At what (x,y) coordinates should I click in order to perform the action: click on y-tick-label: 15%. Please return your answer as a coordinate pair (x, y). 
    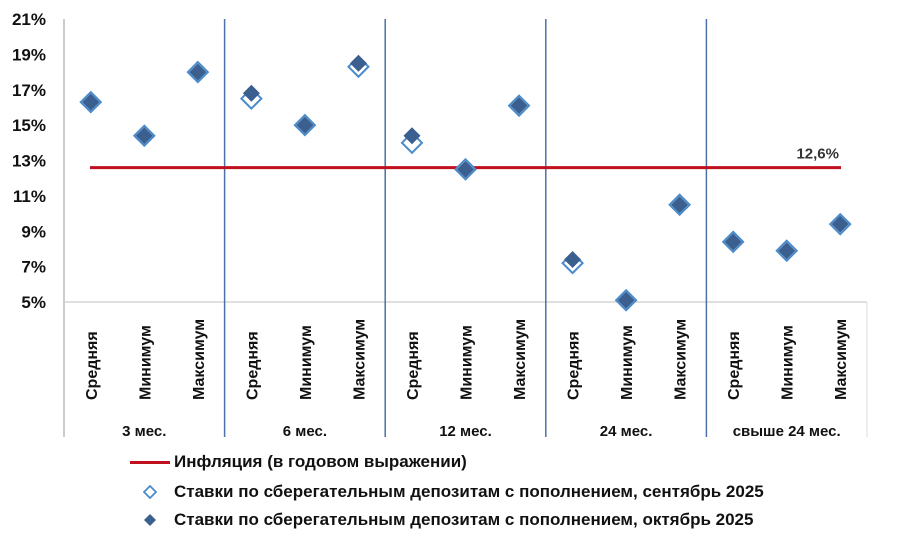
    Looking at the image, I should click on (29, 125).